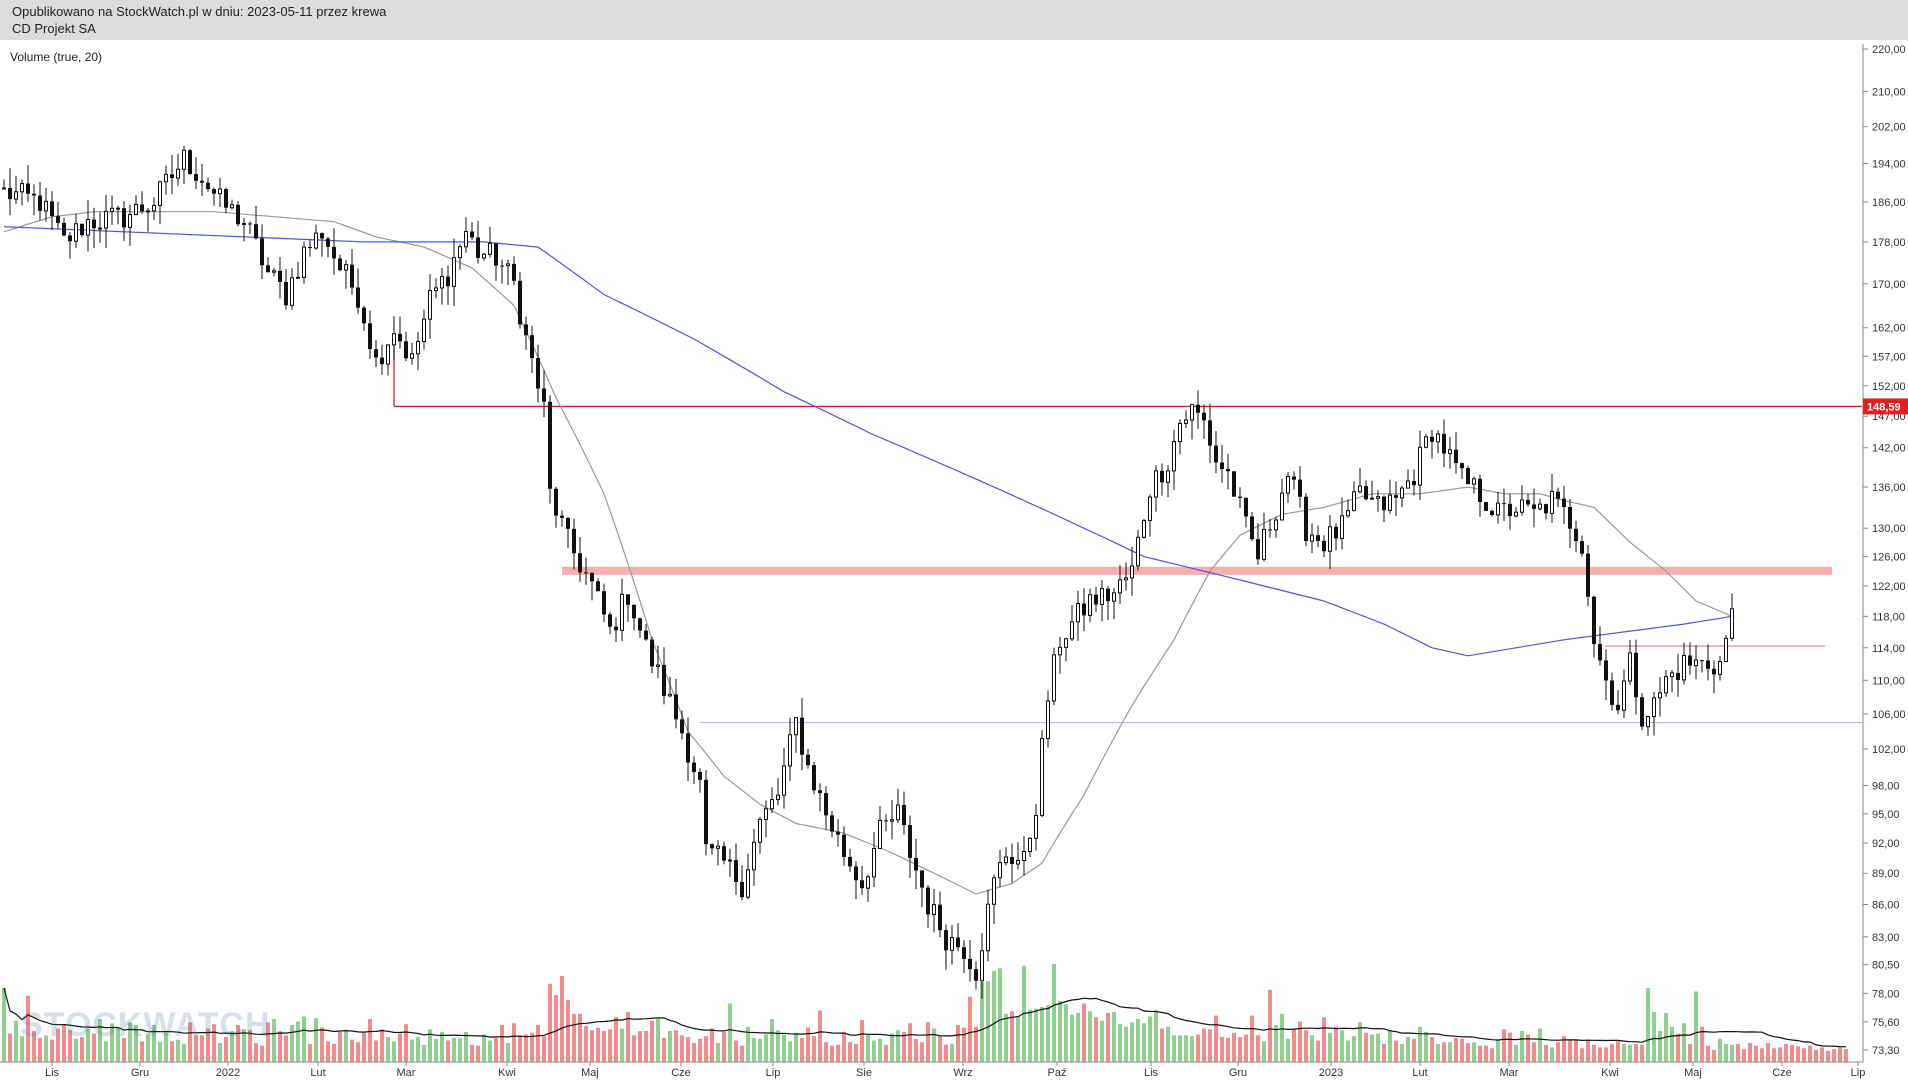  What do you see at coordinates (1889, 165) in the screenshot?
I see `y-tick-label: 194,00` at bounding box center [1889, 165].